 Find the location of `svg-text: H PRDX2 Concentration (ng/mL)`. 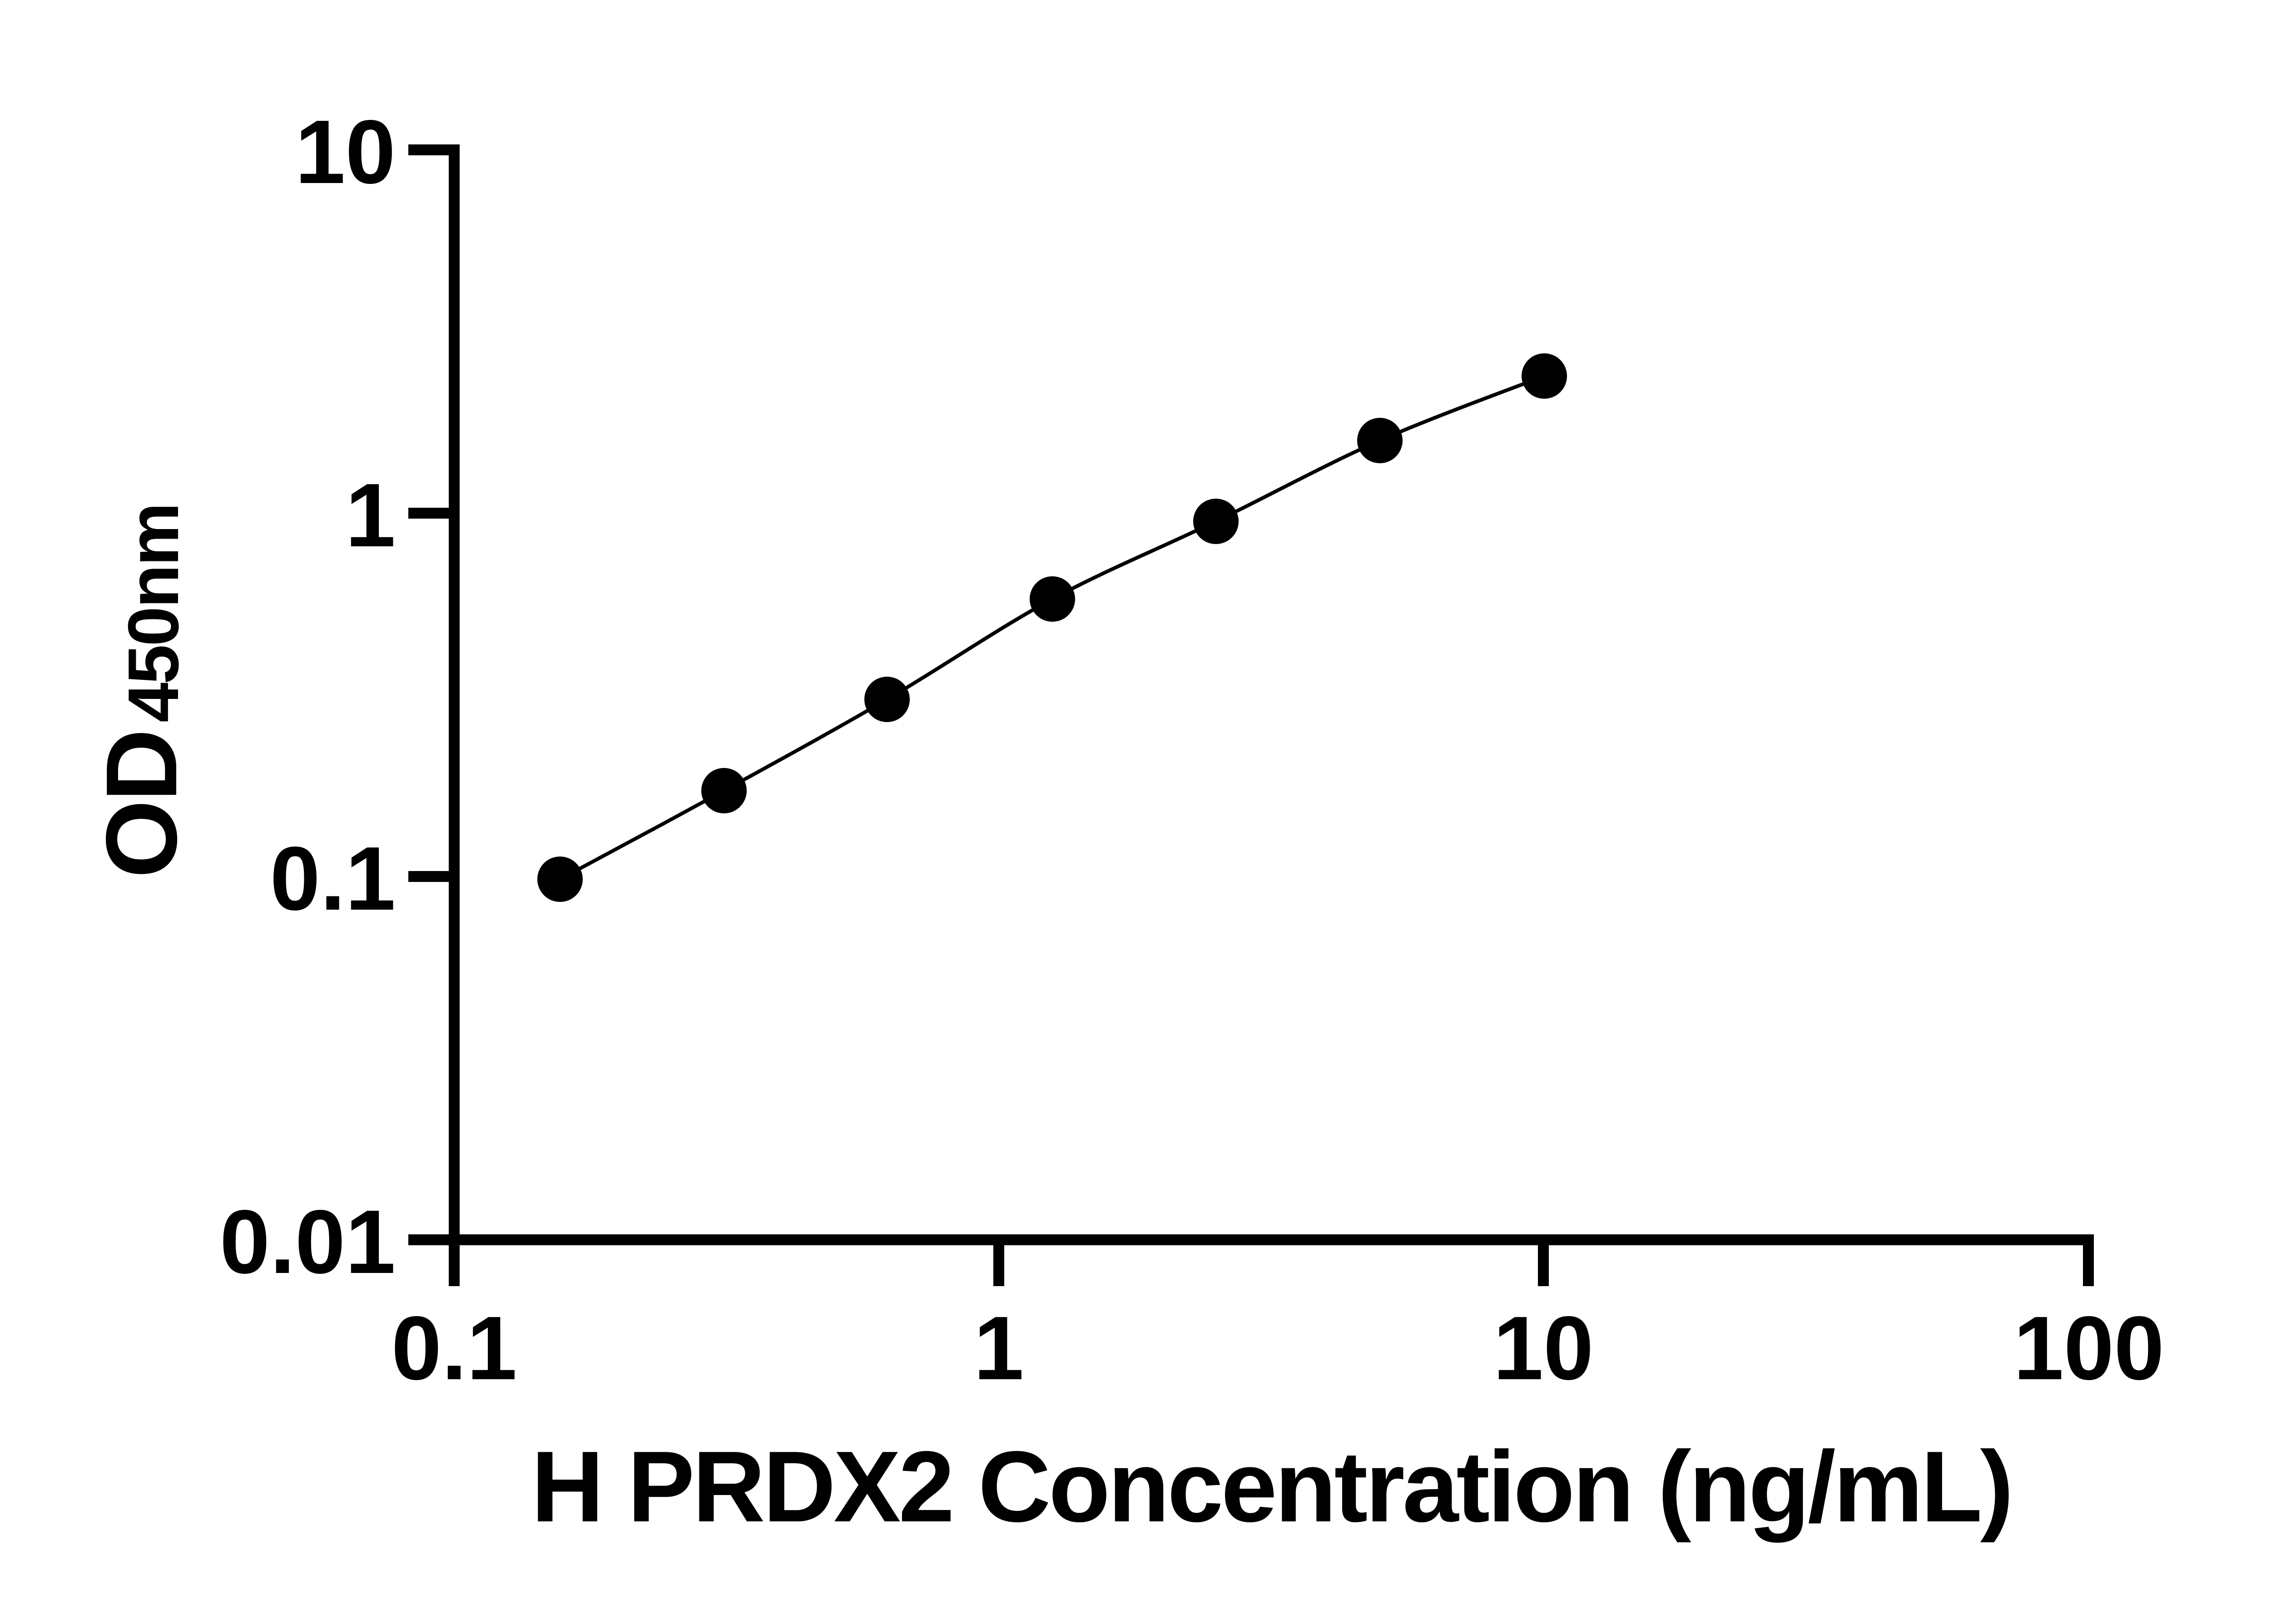

svg-text: H PRDX2 Concentration (ng/mL) is located at coordinates (1271, 1487).